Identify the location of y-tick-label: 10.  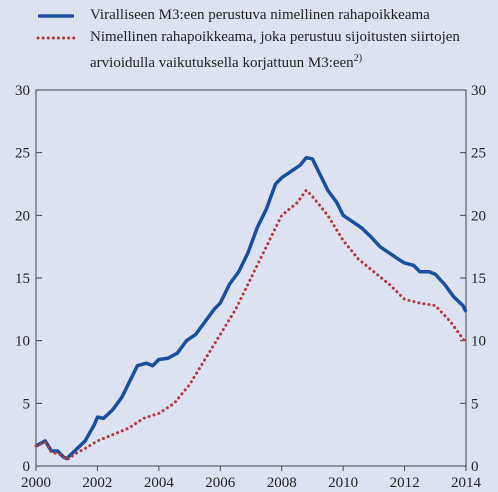
(22, 342).